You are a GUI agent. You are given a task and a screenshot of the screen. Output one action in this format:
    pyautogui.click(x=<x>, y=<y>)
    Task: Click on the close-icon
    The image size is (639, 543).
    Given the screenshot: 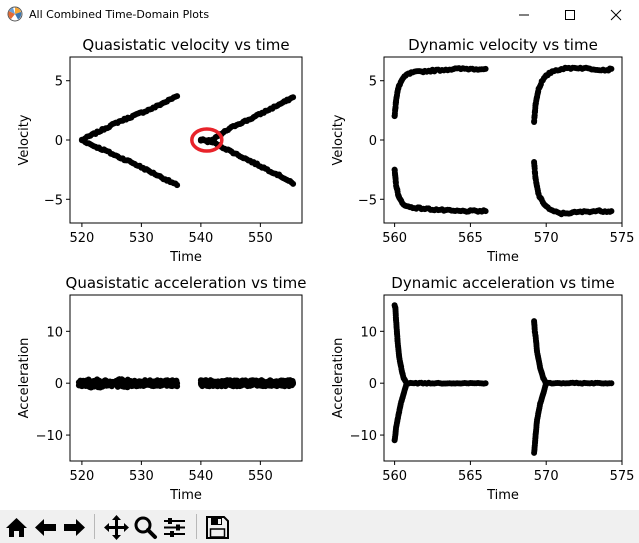 What is the action you would take?
    pyautogui.click(x=616, y=15)
    